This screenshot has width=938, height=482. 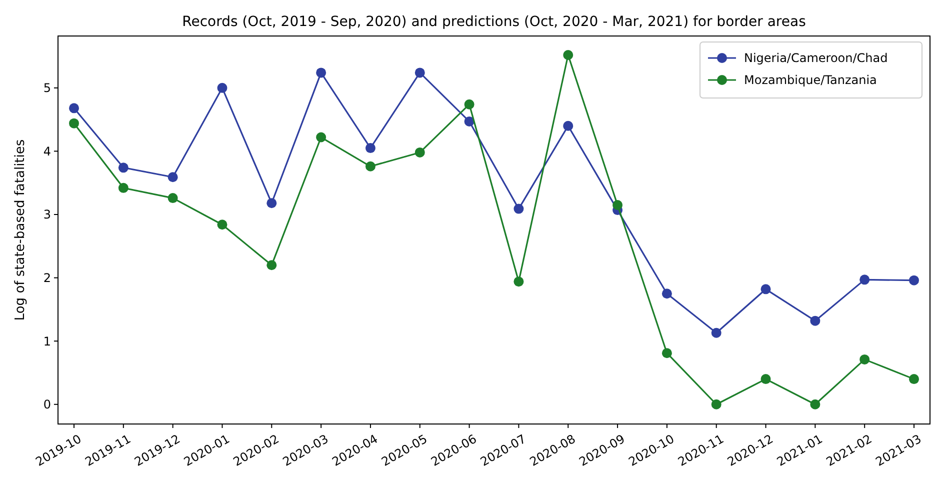 I want to click on y-tick-label: 1, so click(x=47, y=341).